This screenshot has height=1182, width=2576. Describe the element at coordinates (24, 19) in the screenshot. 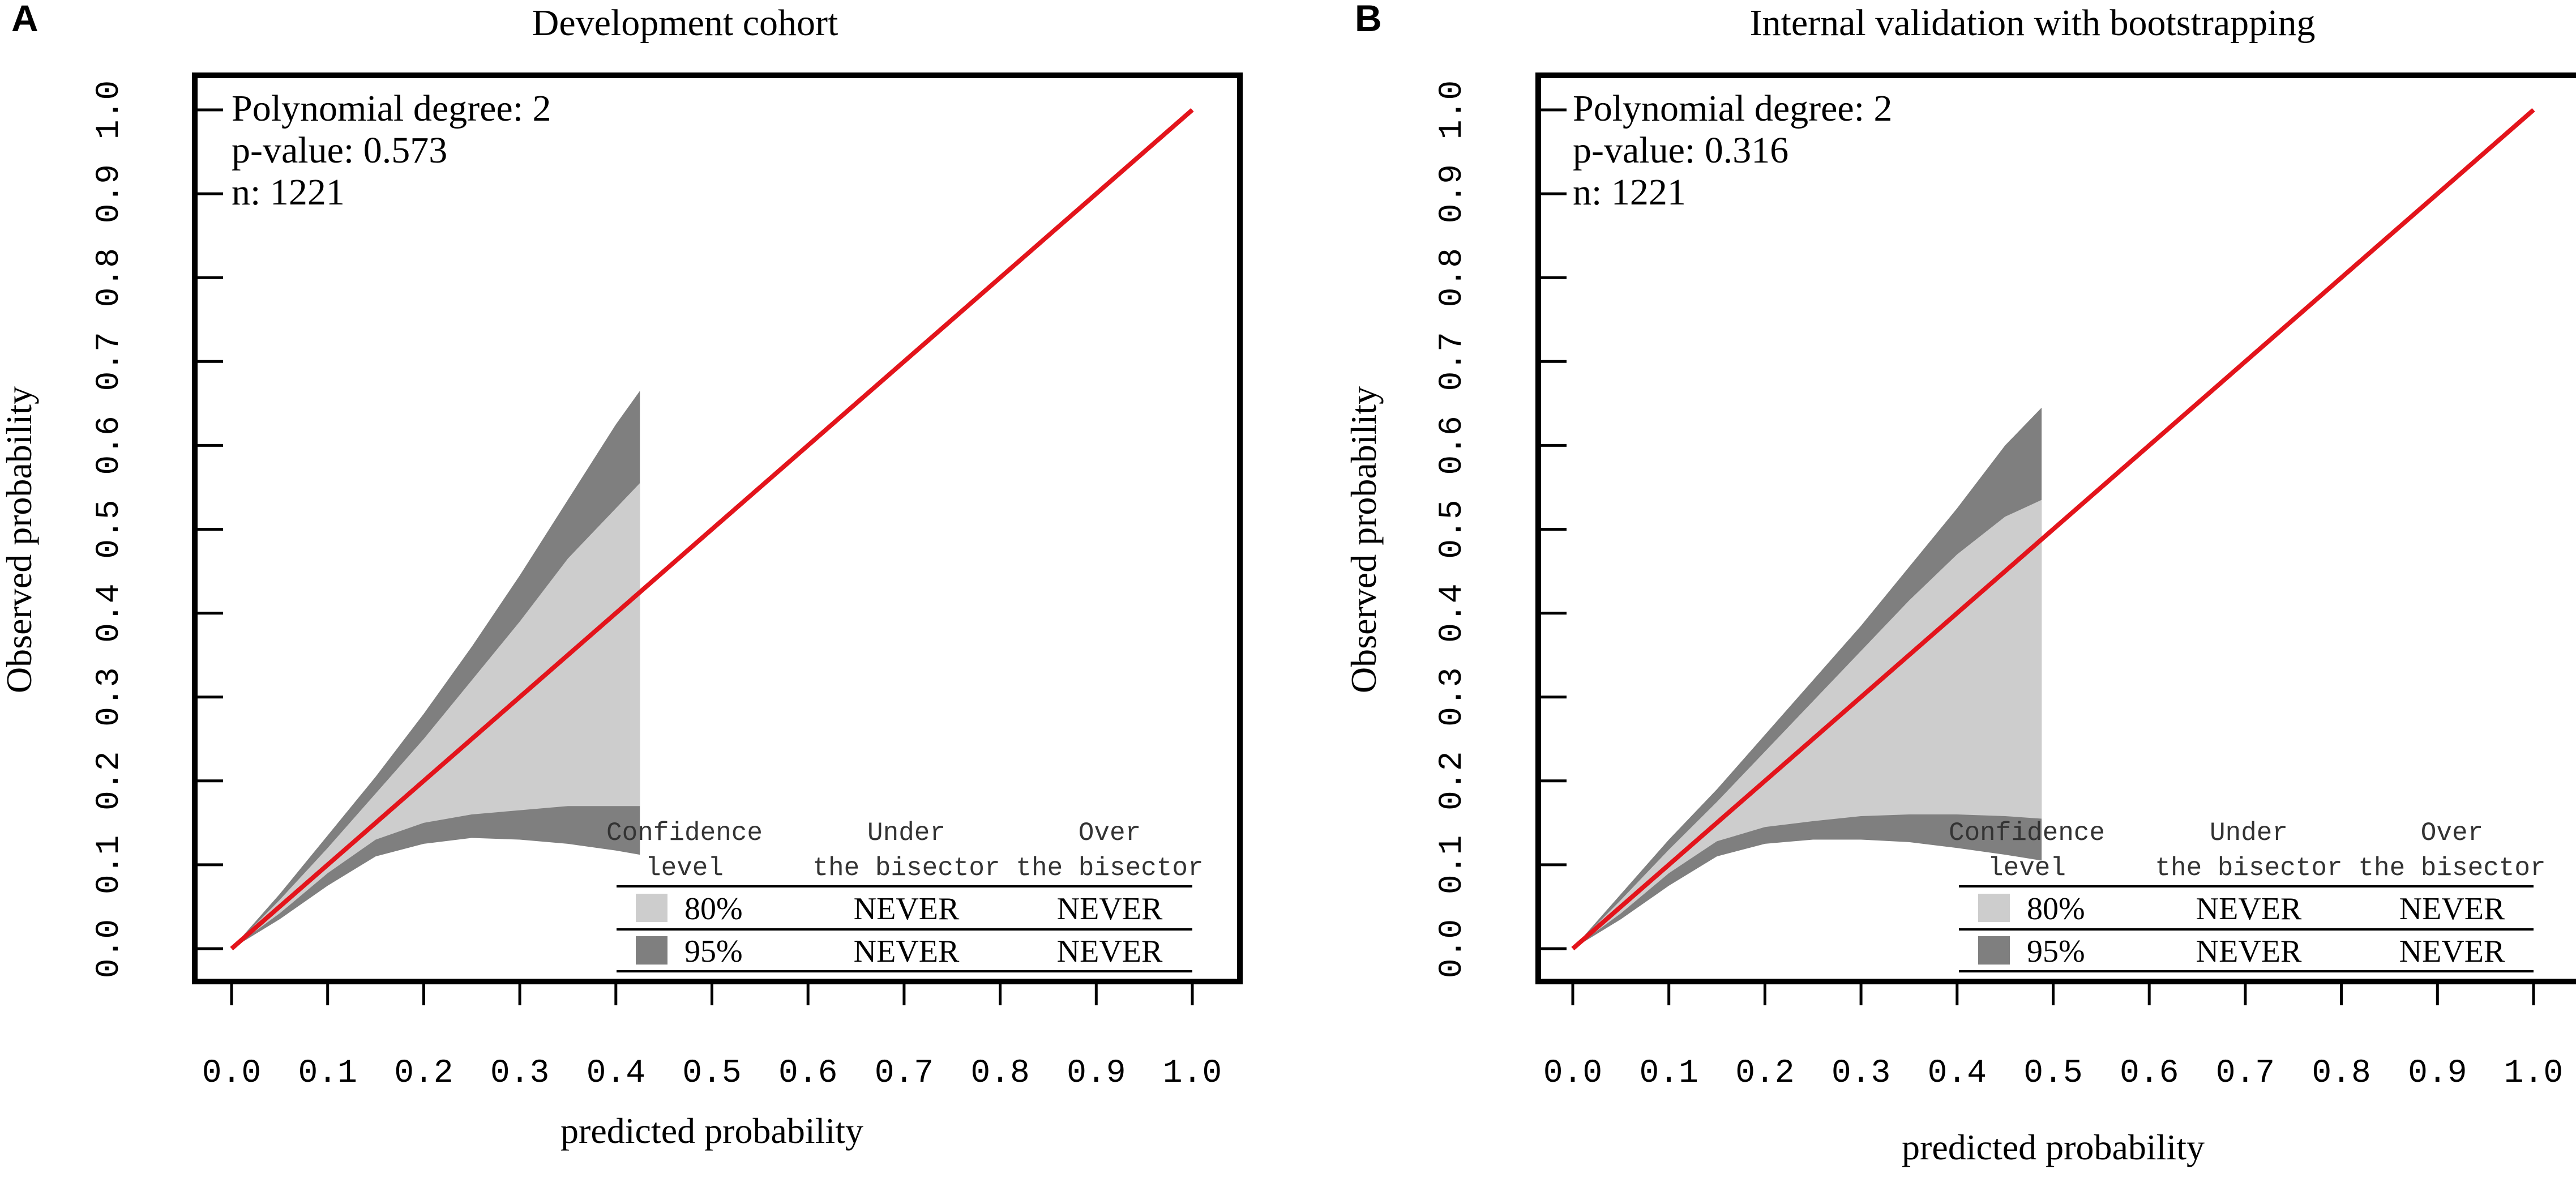

I see `panel-label: A` at that location.